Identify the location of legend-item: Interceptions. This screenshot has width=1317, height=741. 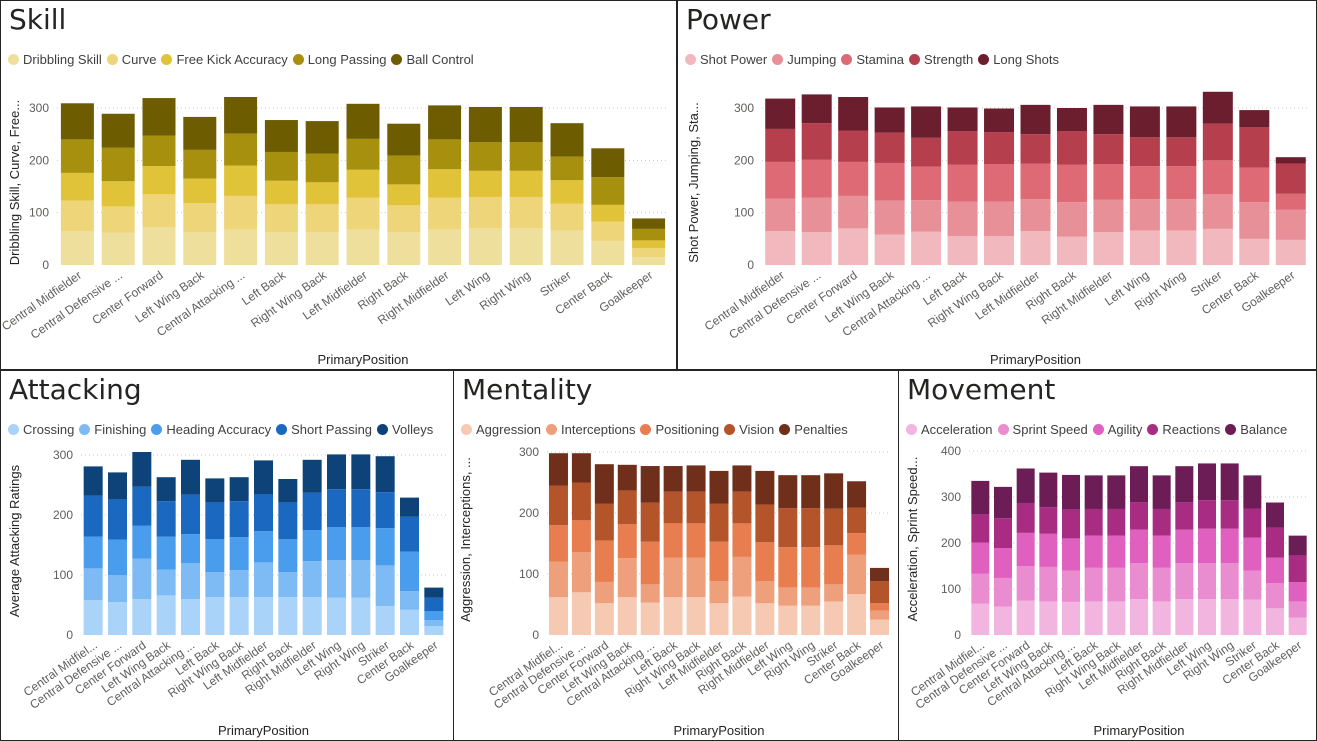
(590, 429).